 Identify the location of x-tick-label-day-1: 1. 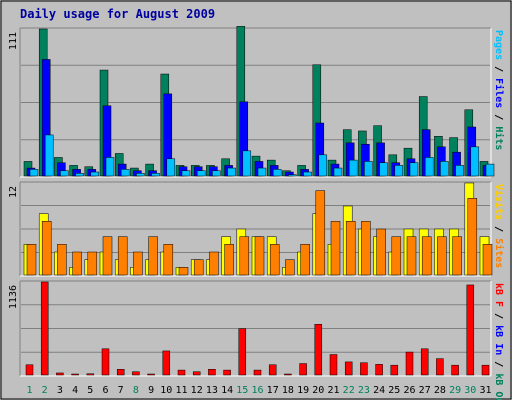
(29, 390).